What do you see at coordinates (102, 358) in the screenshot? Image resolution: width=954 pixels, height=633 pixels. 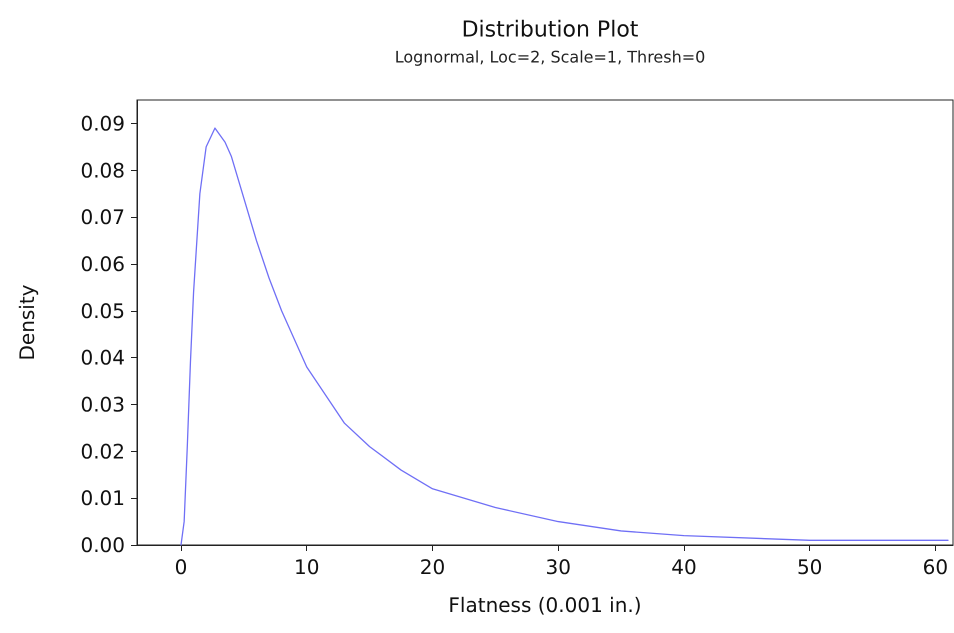 I see `y-tick-label: 0.04` at bounding box center [102, 358].